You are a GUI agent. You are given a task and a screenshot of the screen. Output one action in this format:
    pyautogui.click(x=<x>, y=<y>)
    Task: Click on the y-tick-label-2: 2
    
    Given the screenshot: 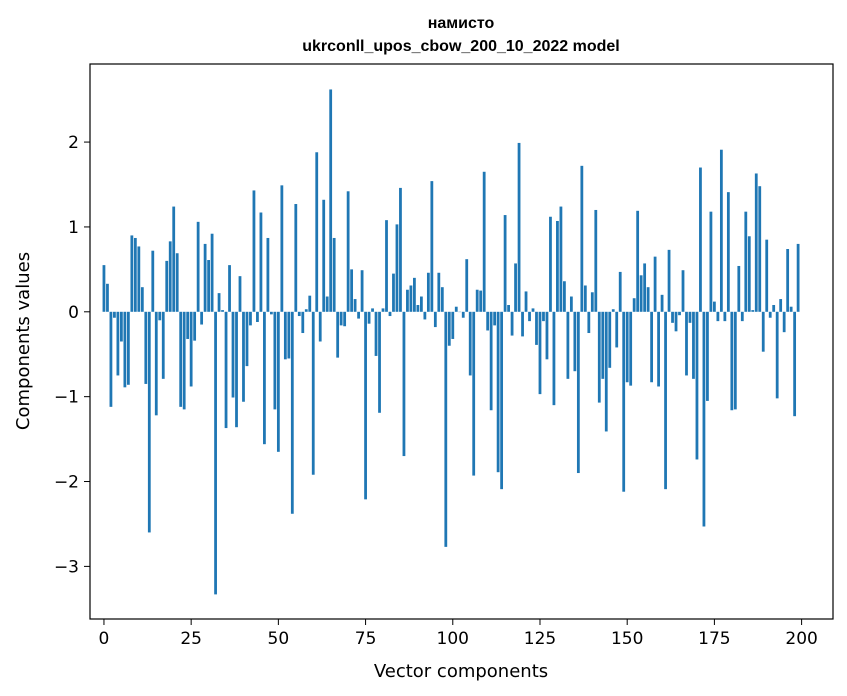 What is the action you would take?
    pyautogui.click(x=73, y=143)
    